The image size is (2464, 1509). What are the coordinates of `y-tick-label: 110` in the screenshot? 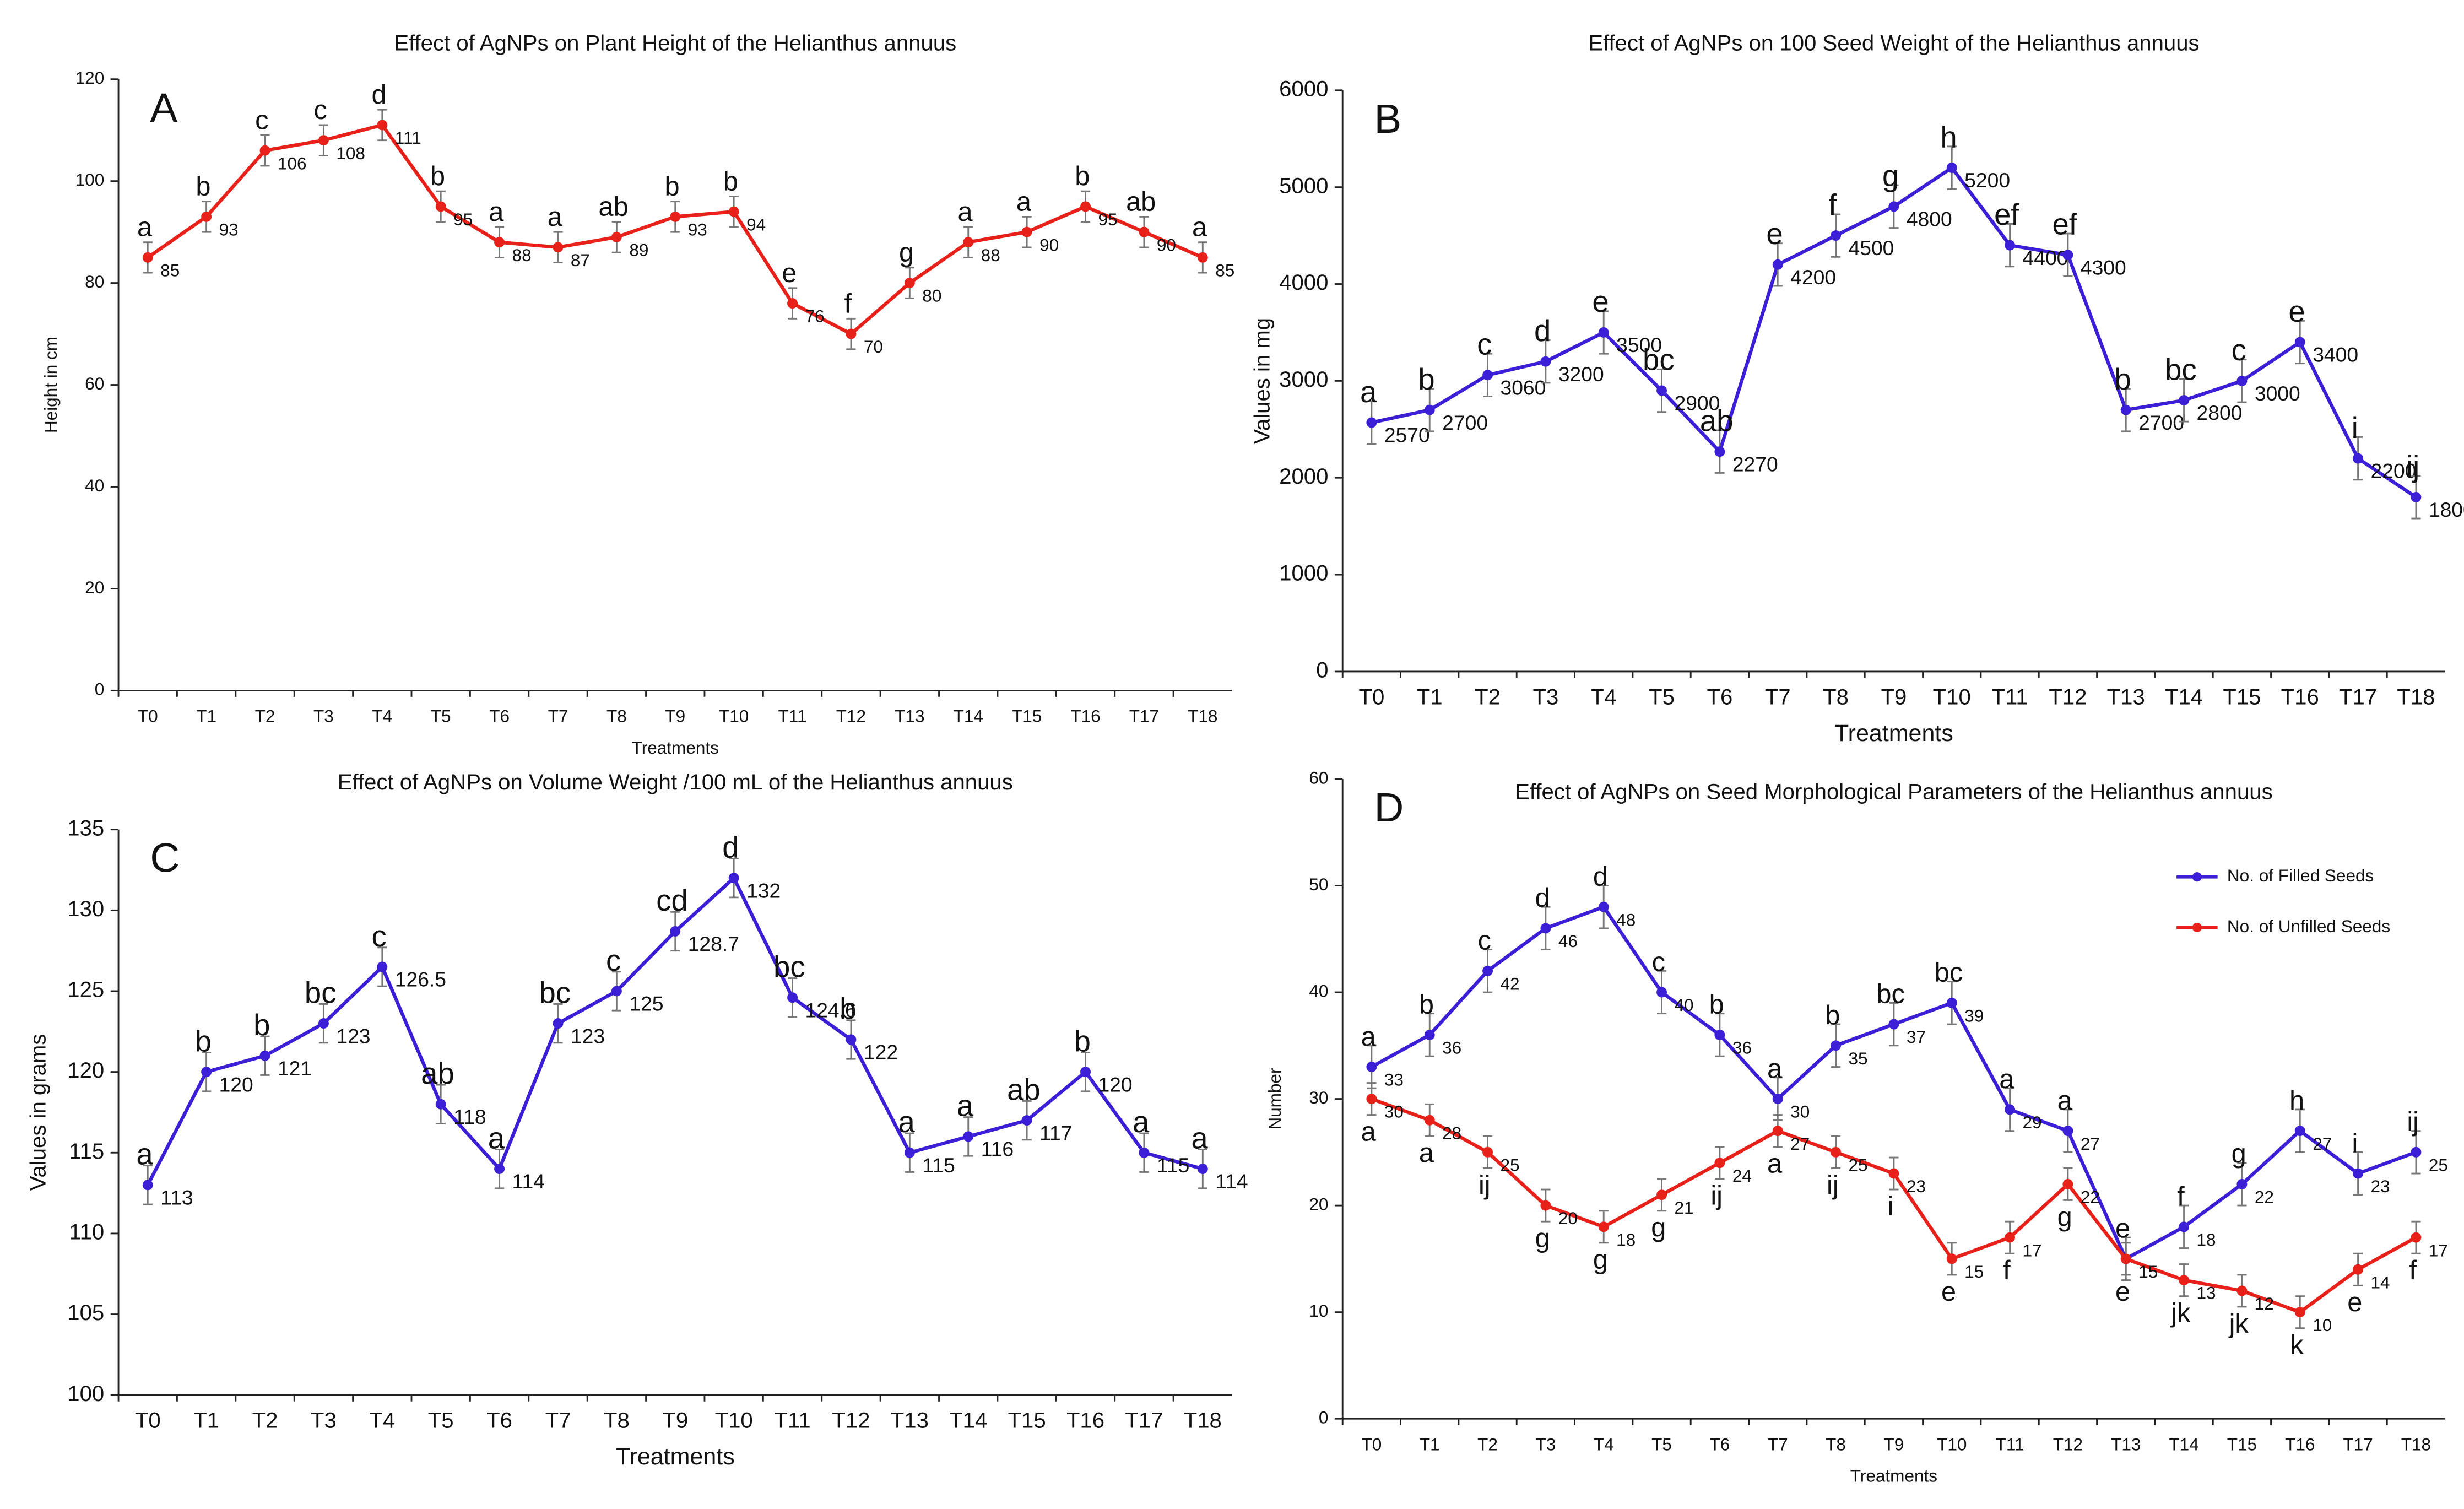 It's located at (86, 1232).